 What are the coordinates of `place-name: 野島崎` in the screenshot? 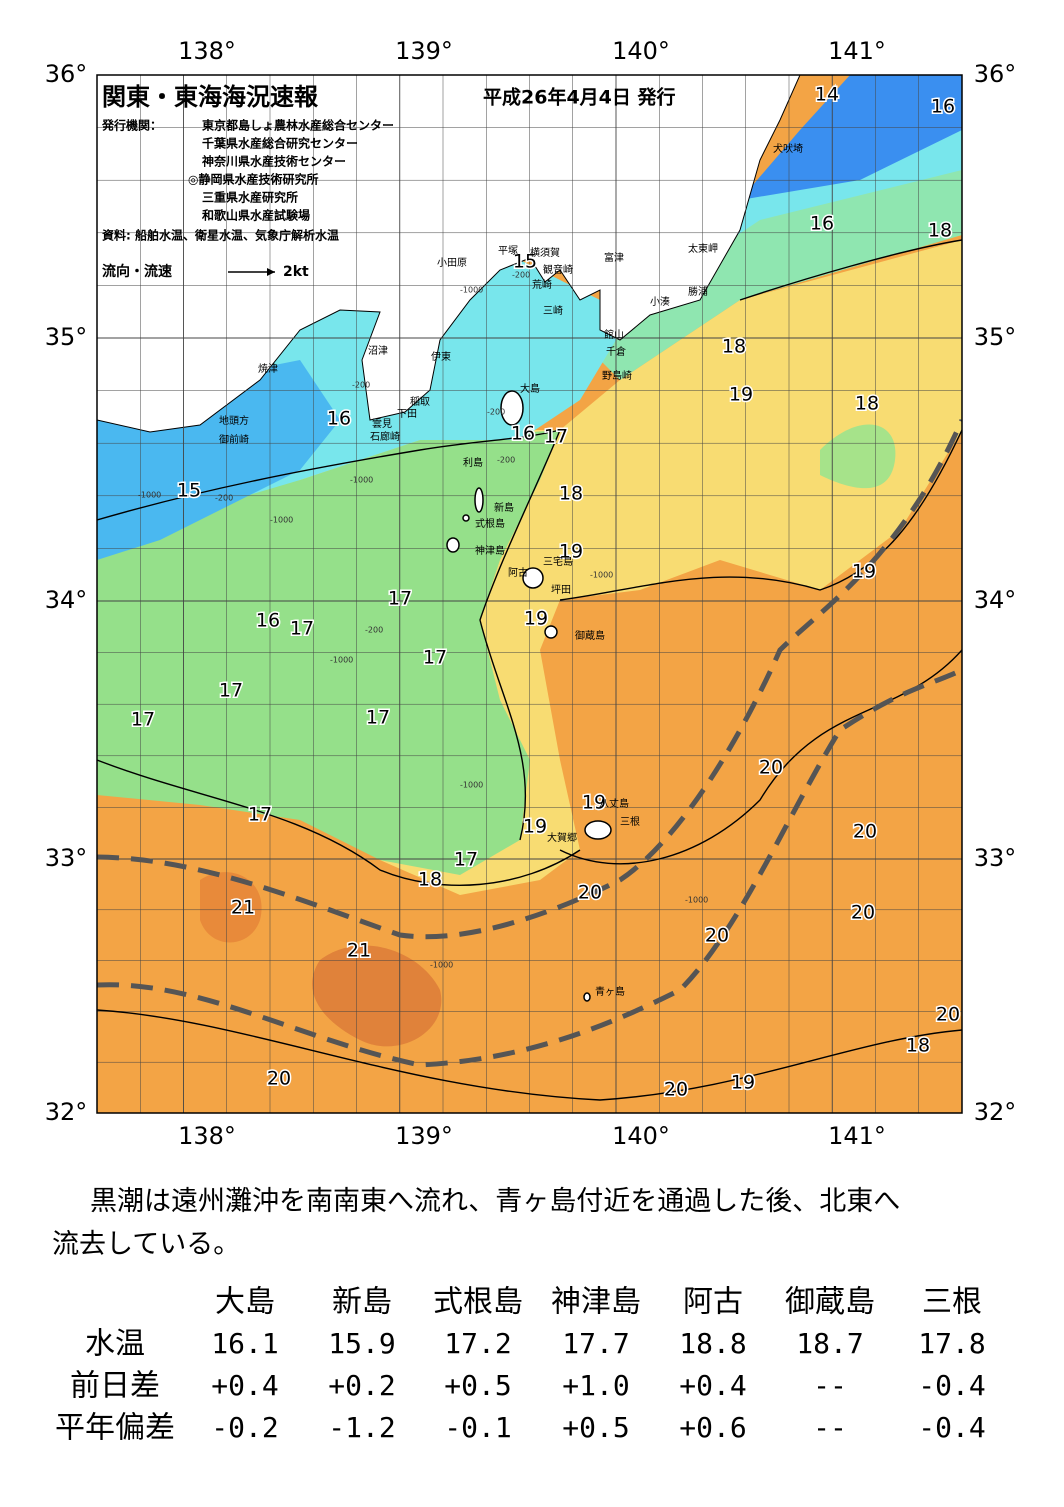 It's located at (617, 375).